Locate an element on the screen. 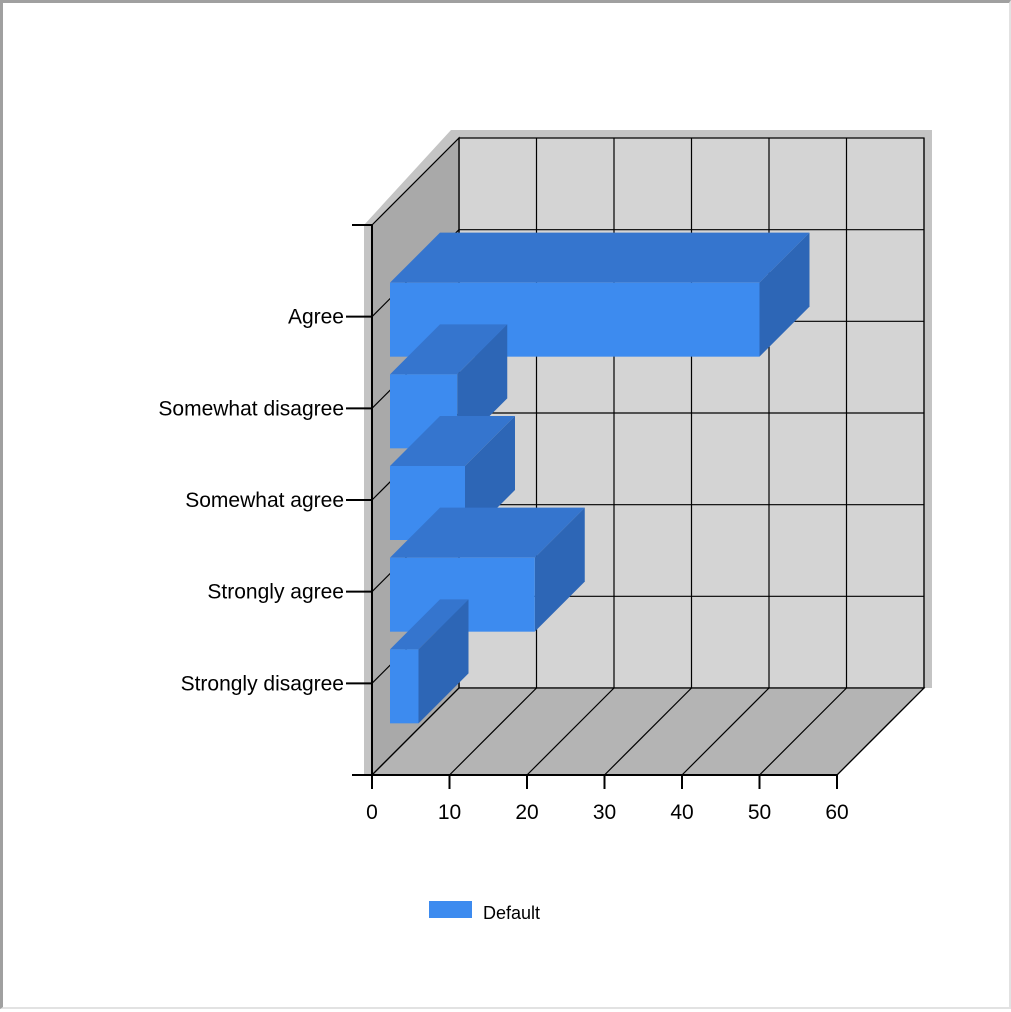  category-label: Agree is located at coordinates (316, 317).